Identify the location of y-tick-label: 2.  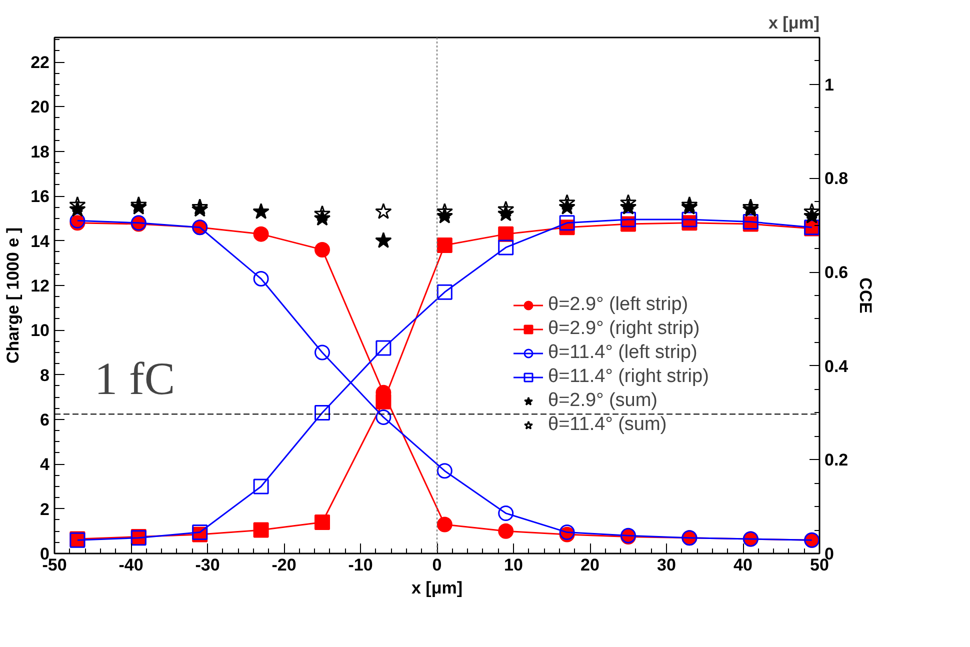
(45, 509).